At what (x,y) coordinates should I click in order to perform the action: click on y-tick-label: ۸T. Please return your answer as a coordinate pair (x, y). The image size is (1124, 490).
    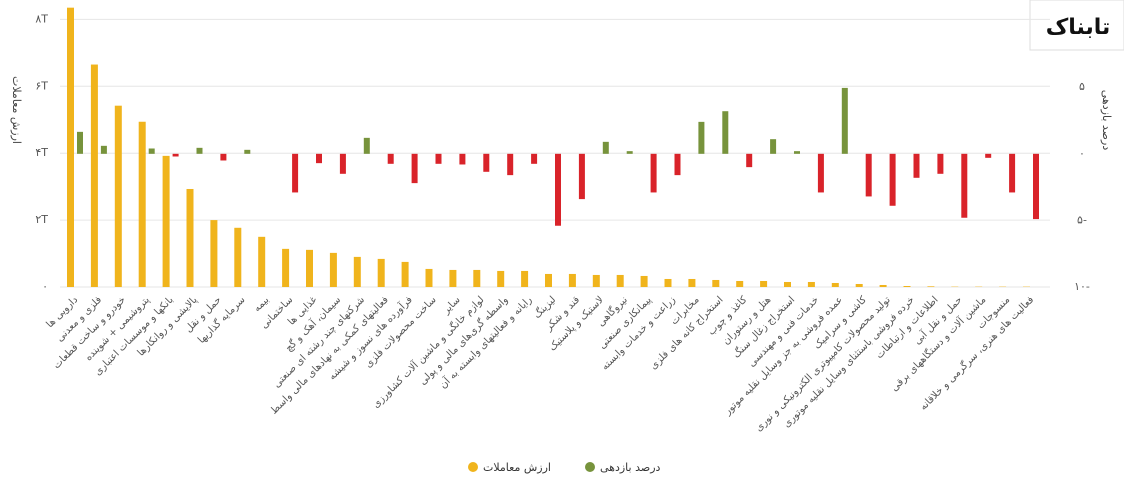
    Looking at the image, I should click on (41, 18).